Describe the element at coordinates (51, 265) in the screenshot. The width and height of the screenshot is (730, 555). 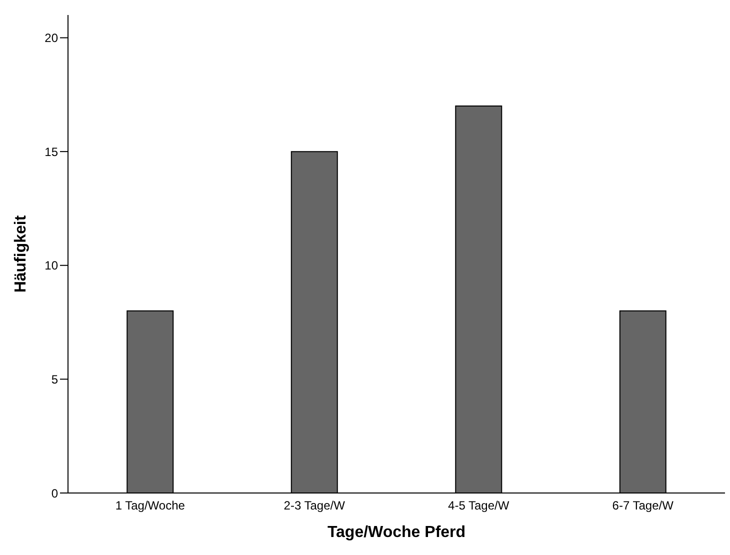
I see `y-tick-label: 10` at that location.